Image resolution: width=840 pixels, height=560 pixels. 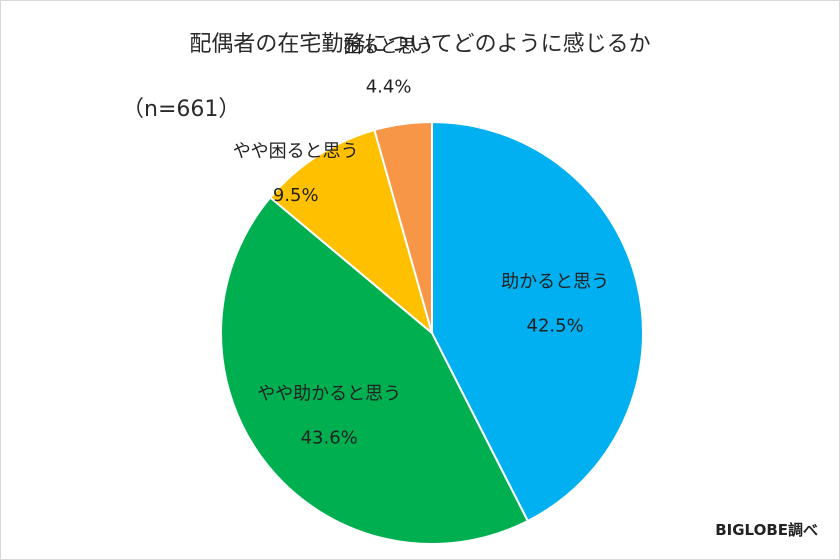 I want to click on chart-title: 配偶者の在宅勤務についてどのように感じるか, so click(x=420, y=44).